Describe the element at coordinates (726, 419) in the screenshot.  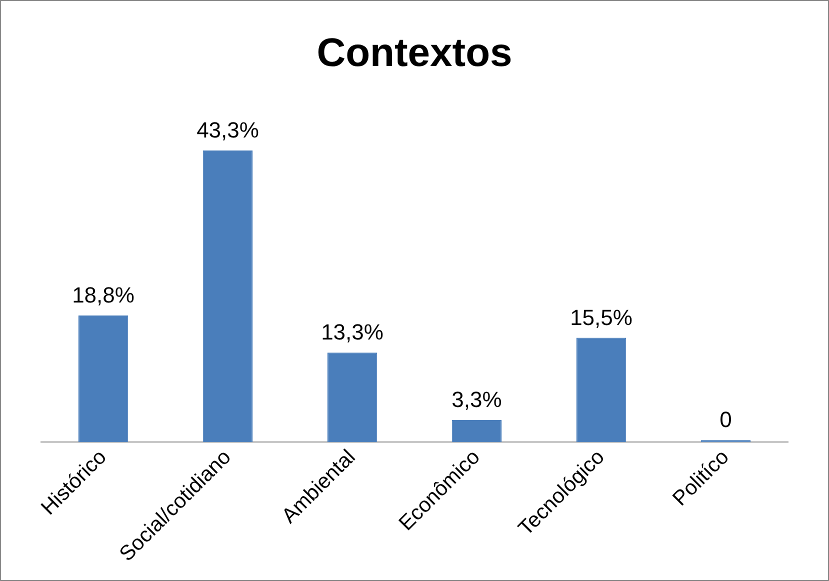
I see `data-label: 0` at that location.